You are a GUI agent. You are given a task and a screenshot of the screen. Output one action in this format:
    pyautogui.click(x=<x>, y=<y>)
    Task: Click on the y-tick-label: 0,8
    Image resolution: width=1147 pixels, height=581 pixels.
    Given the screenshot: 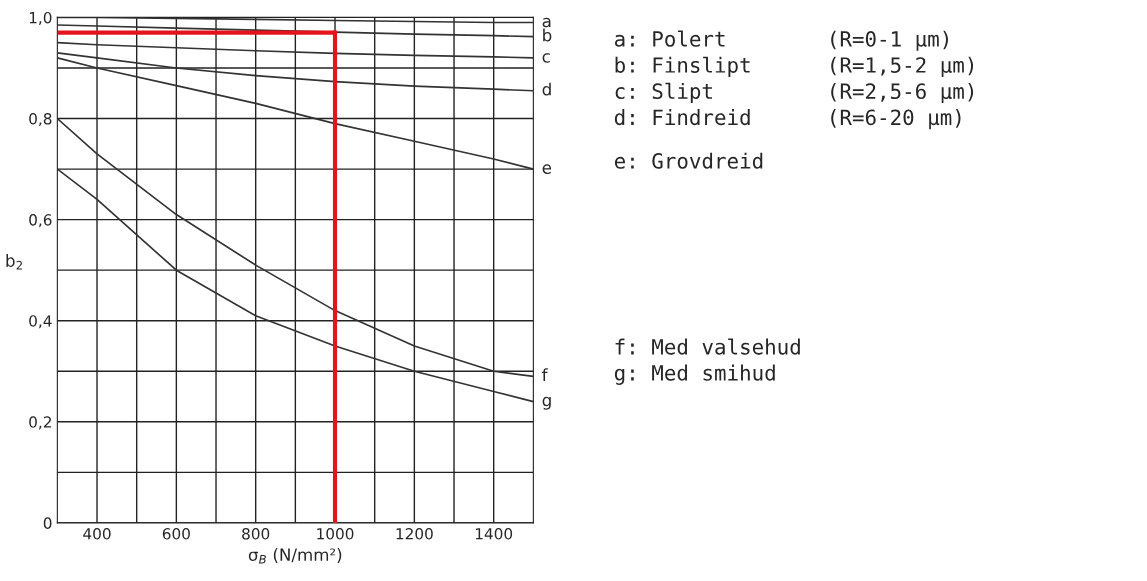 What is the action you would take?
    pyautogui.click(x=40, y=119)
    